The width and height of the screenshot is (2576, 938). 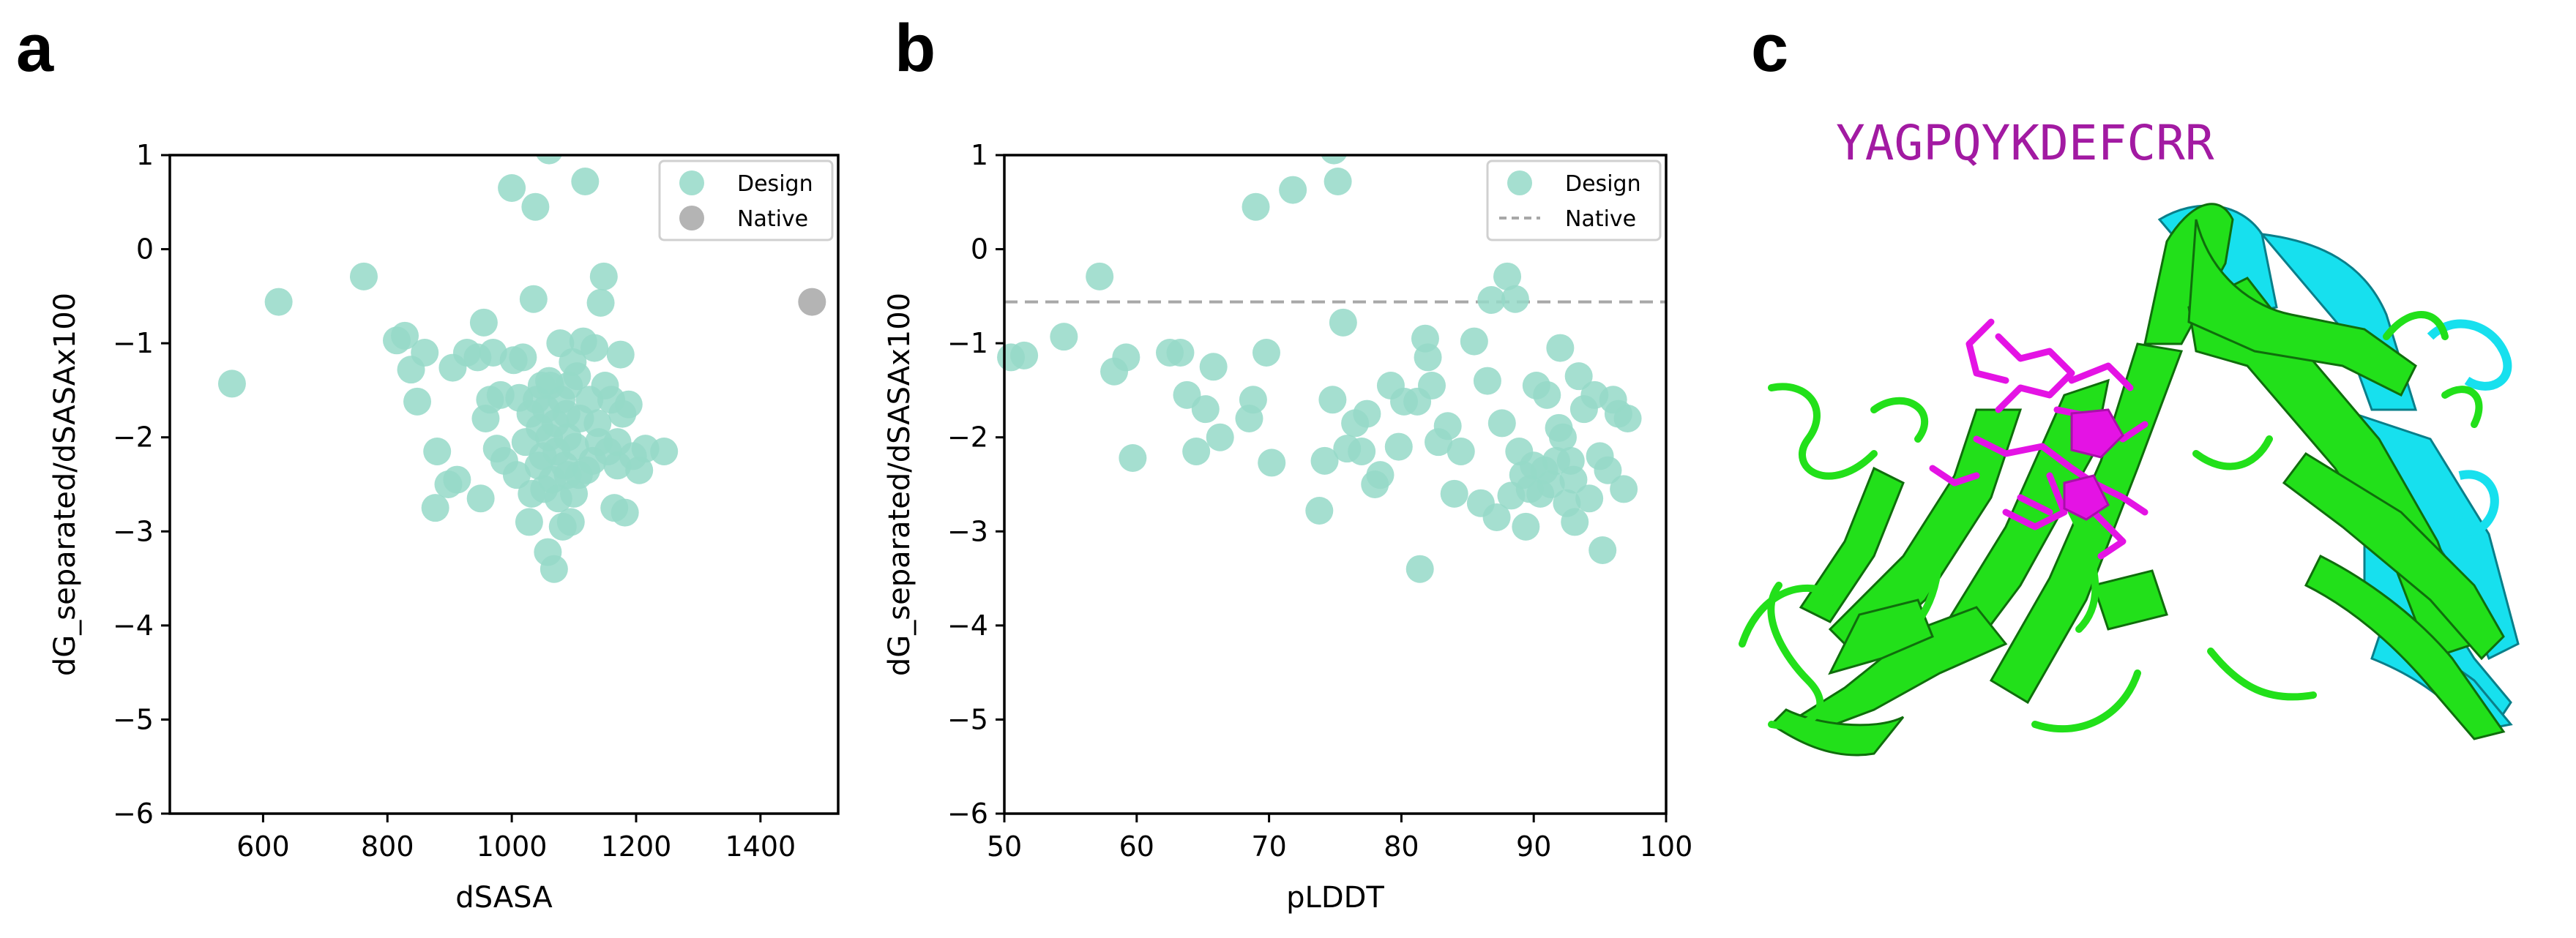 What do you see at coordinates (2093, 464) in the screenshot?
I see `ligand-ring` at bounding box center [2093, 464].